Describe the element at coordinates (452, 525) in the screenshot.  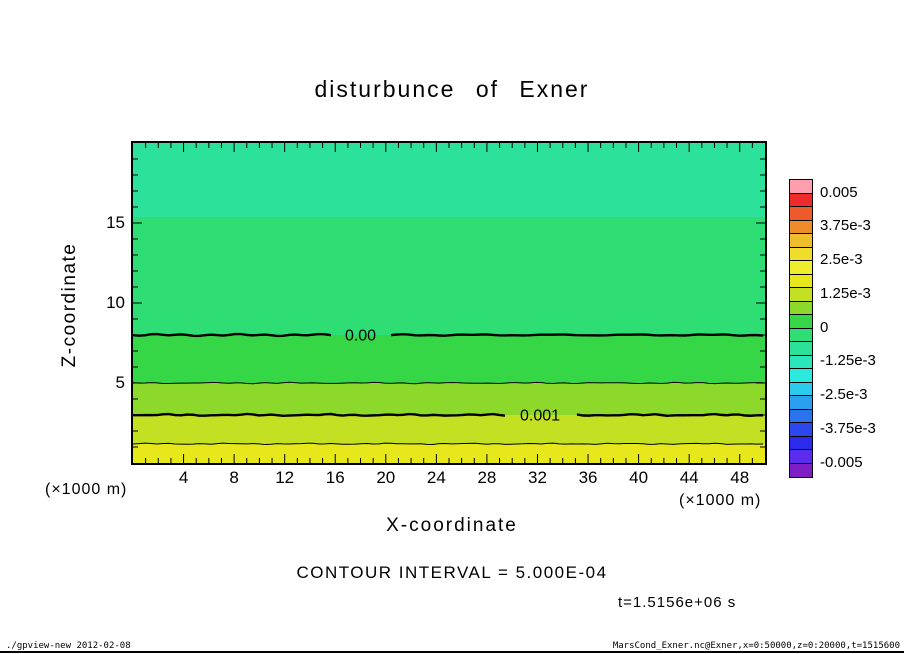
I see `x-axis-label: X-coordinate` at that location.